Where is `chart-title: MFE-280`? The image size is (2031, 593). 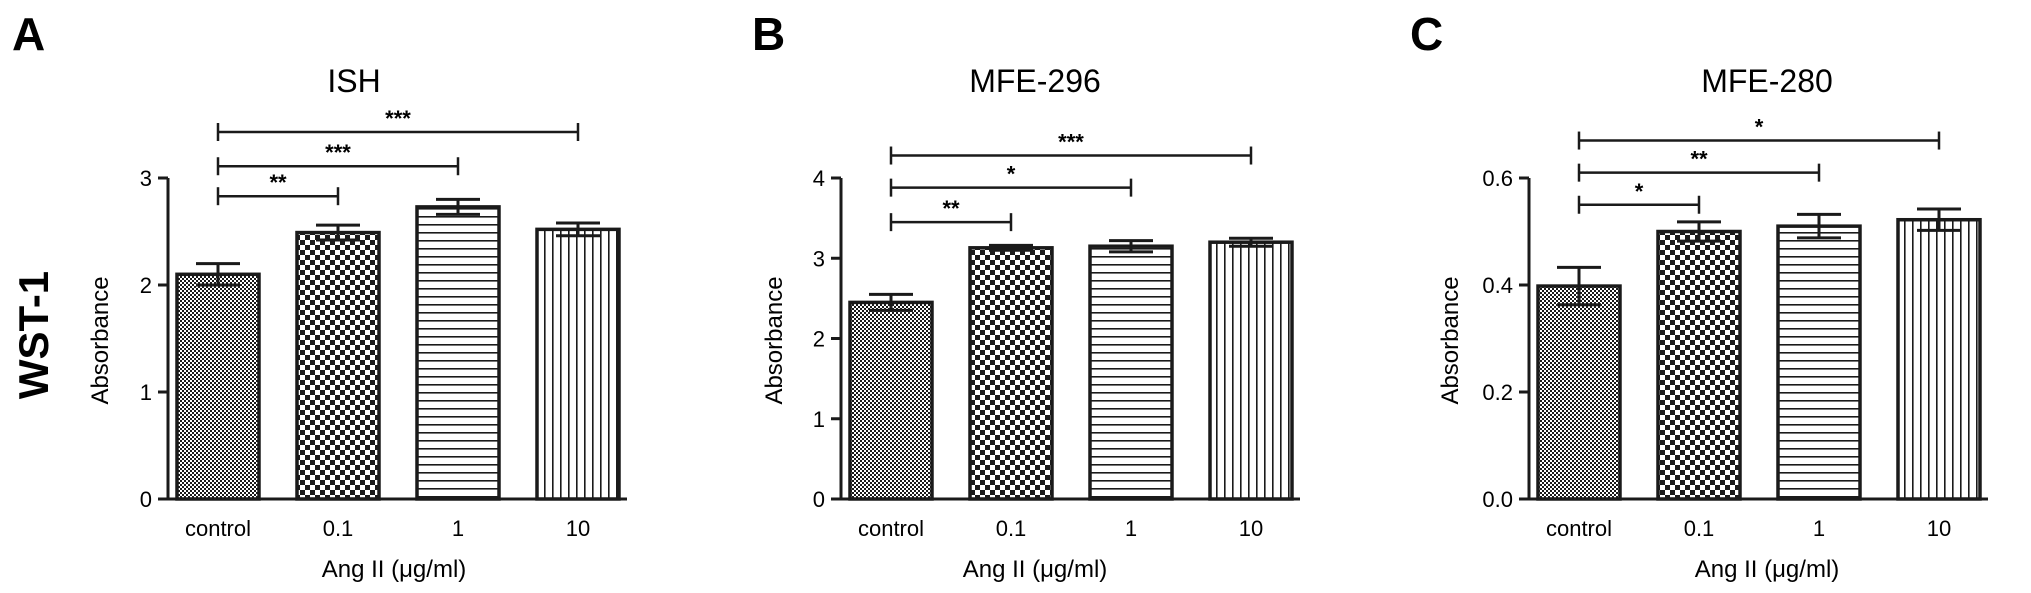 chart-title: MFE-280 is located at coordinates (1767, 81).